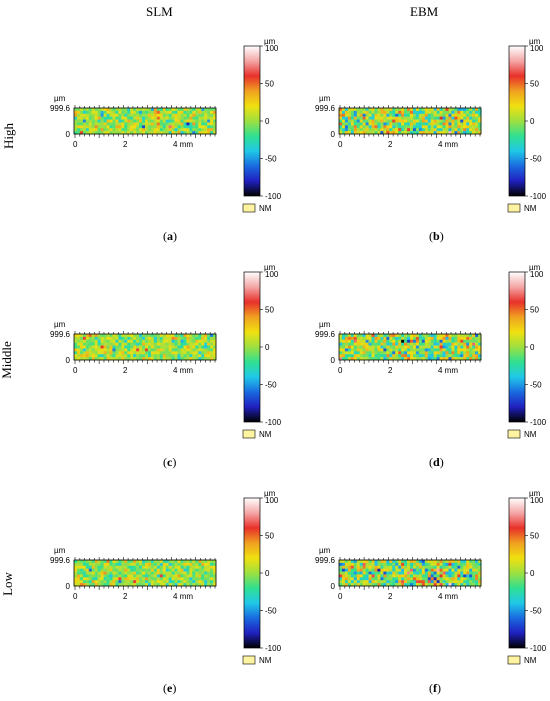 Image resolution: width=550 pixels, height=701 pixels. I want to click on colorbar-tick-label: -50, so click(536, 159).